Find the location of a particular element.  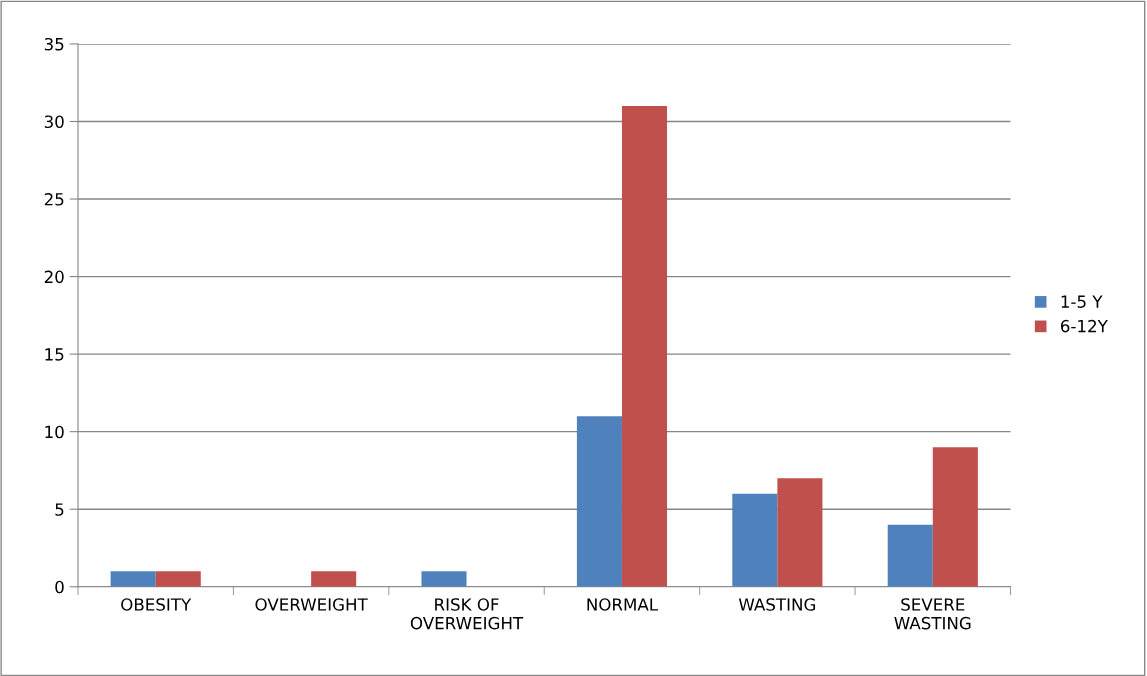

x-tick-label: SEVERE WASTING is located at coordinates (932, 614).